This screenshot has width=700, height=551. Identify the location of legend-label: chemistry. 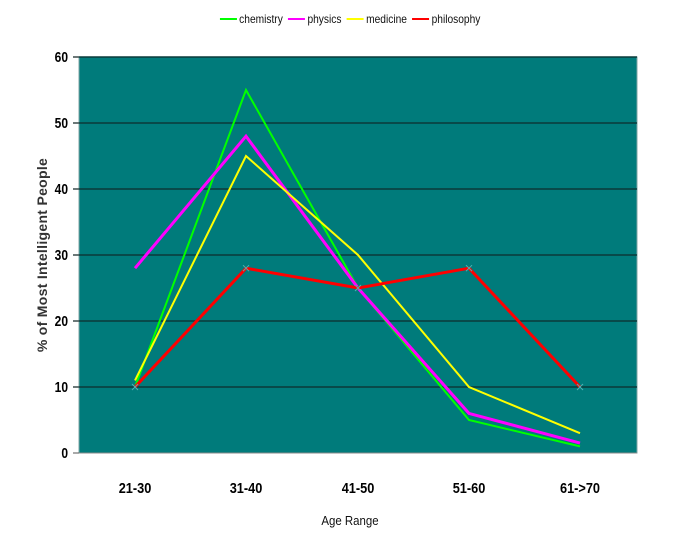
(261, 19).